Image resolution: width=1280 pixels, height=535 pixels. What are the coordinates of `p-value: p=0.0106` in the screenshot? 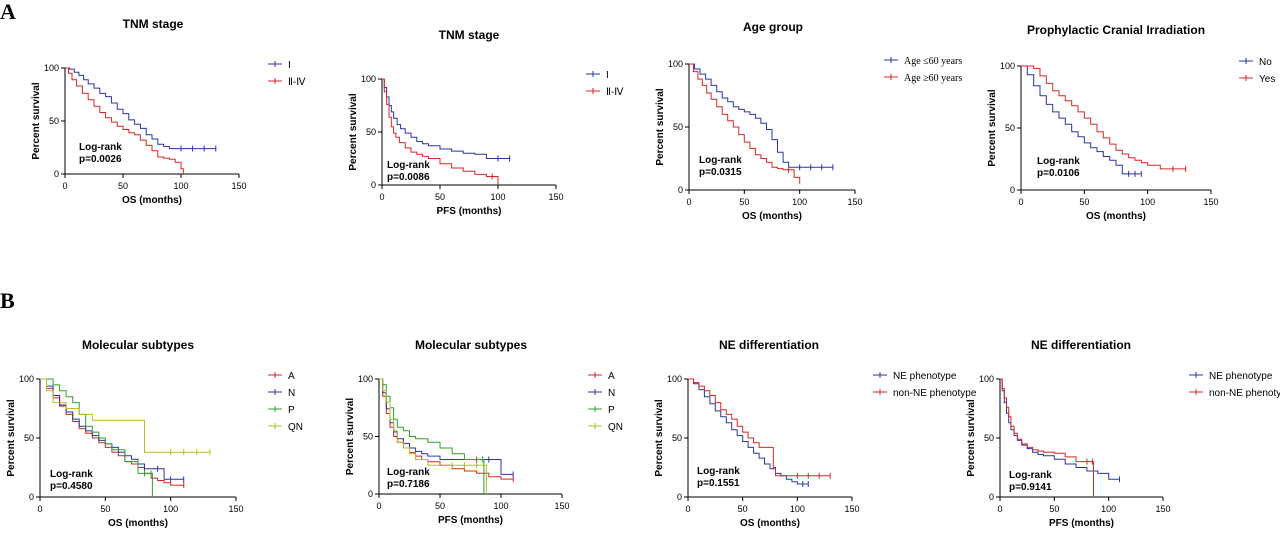 It's located at (1058, 173).